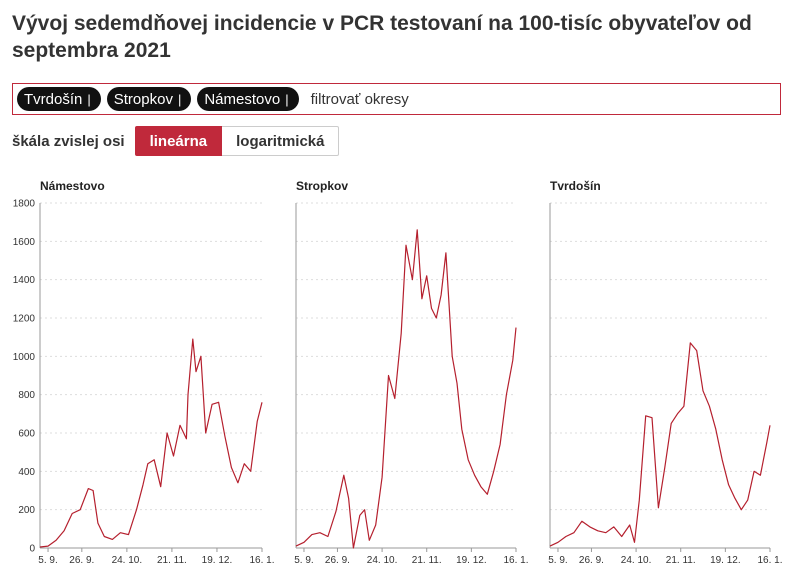 The width and height of the screenshot is (796, 575). What do you see at coordinates (143, 99) in the screenshot?
I see `chip-label: Stropkov` at bounding box center [143, 99].